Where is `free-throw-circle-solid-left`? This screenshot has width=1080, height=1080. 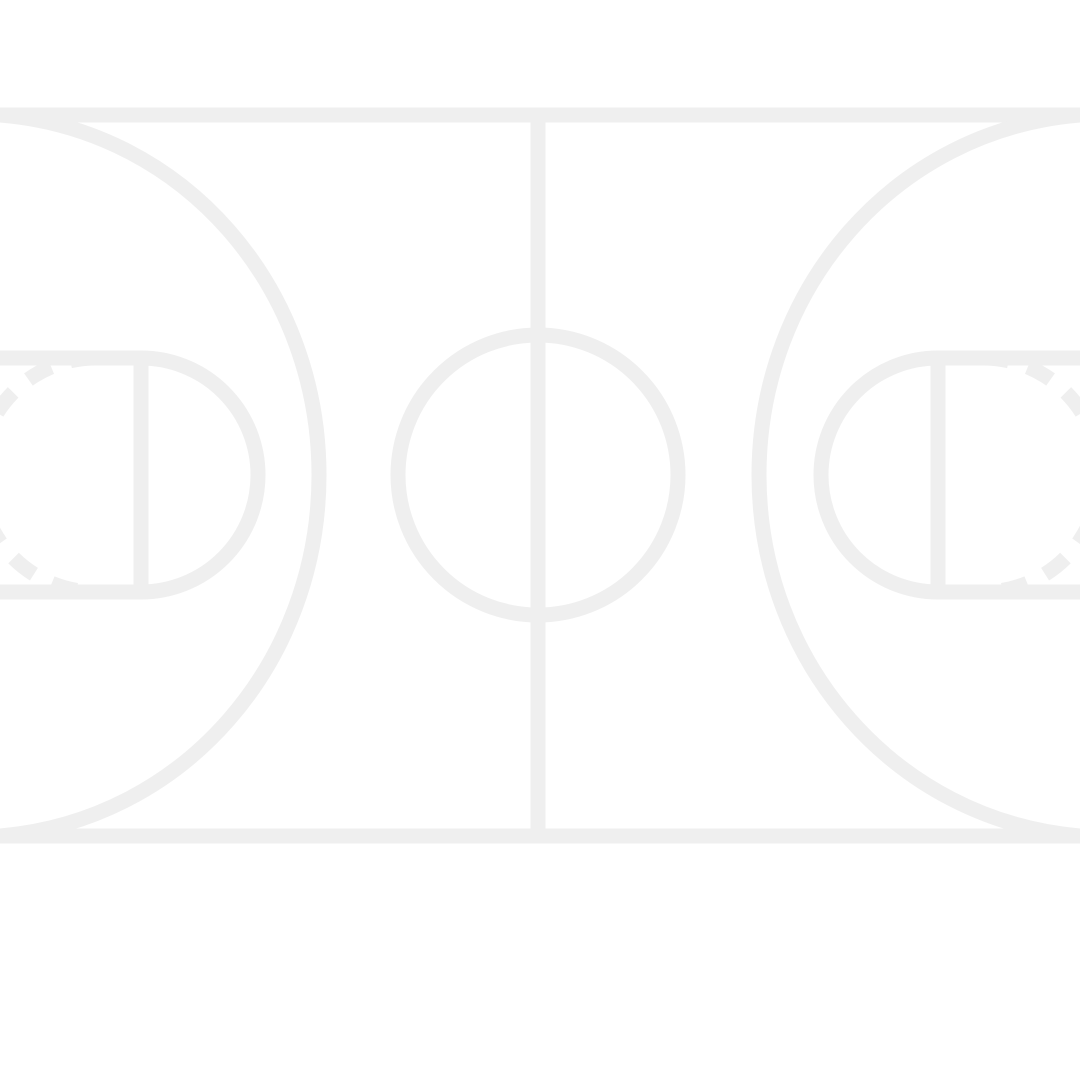
free-throw-circle-solid-left is located at coordinates (203, 475).